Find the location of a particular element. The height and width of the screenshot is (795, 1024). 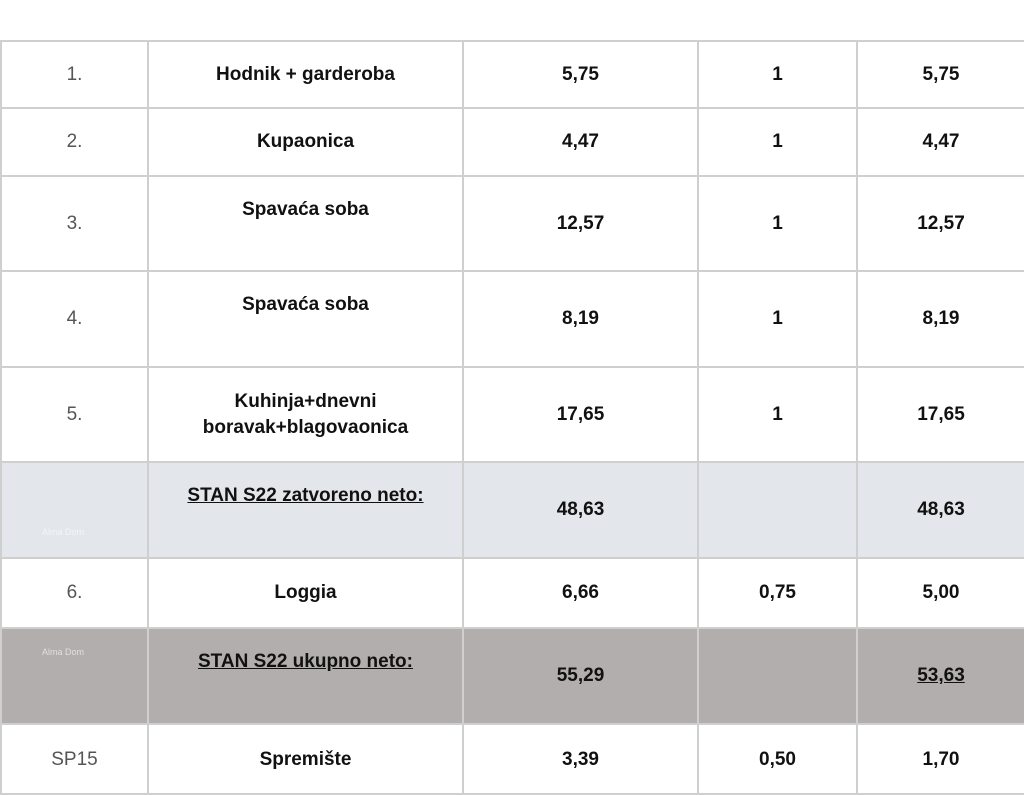

weighted-area: 17,65 is located at coordinates (940, 414).